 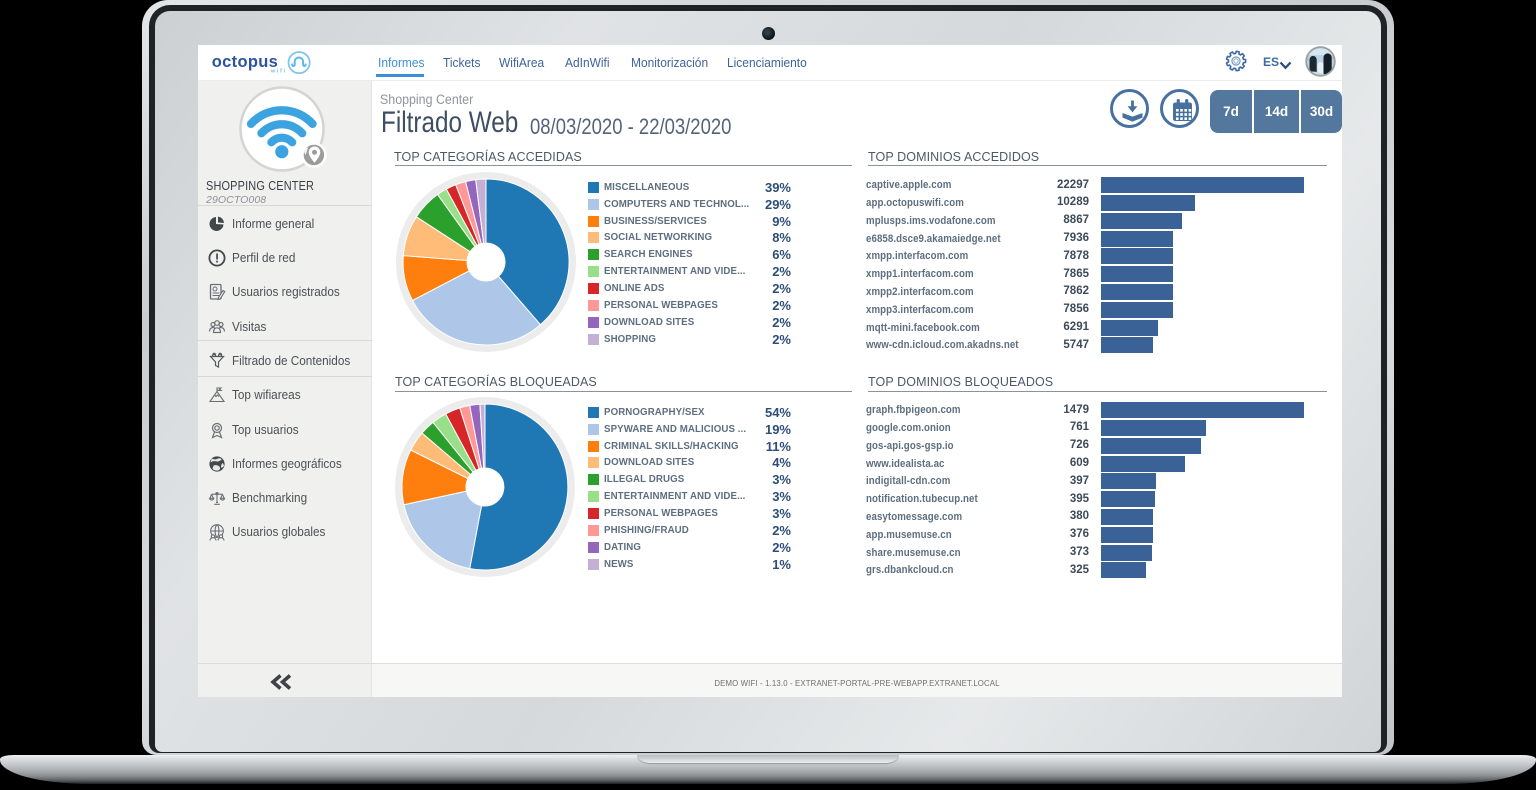 I want to click on svg-text: octopus, so click(x=245, y=62).